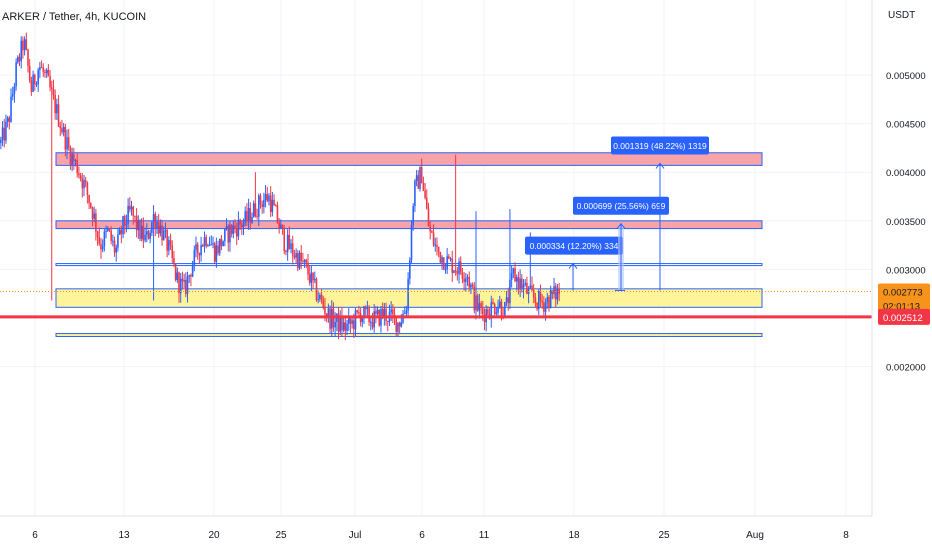  What do you see at coordinates (906, 173) in the screenshot?
I see `price-tick-label: 0.004000` at bounding box center [906, 173].